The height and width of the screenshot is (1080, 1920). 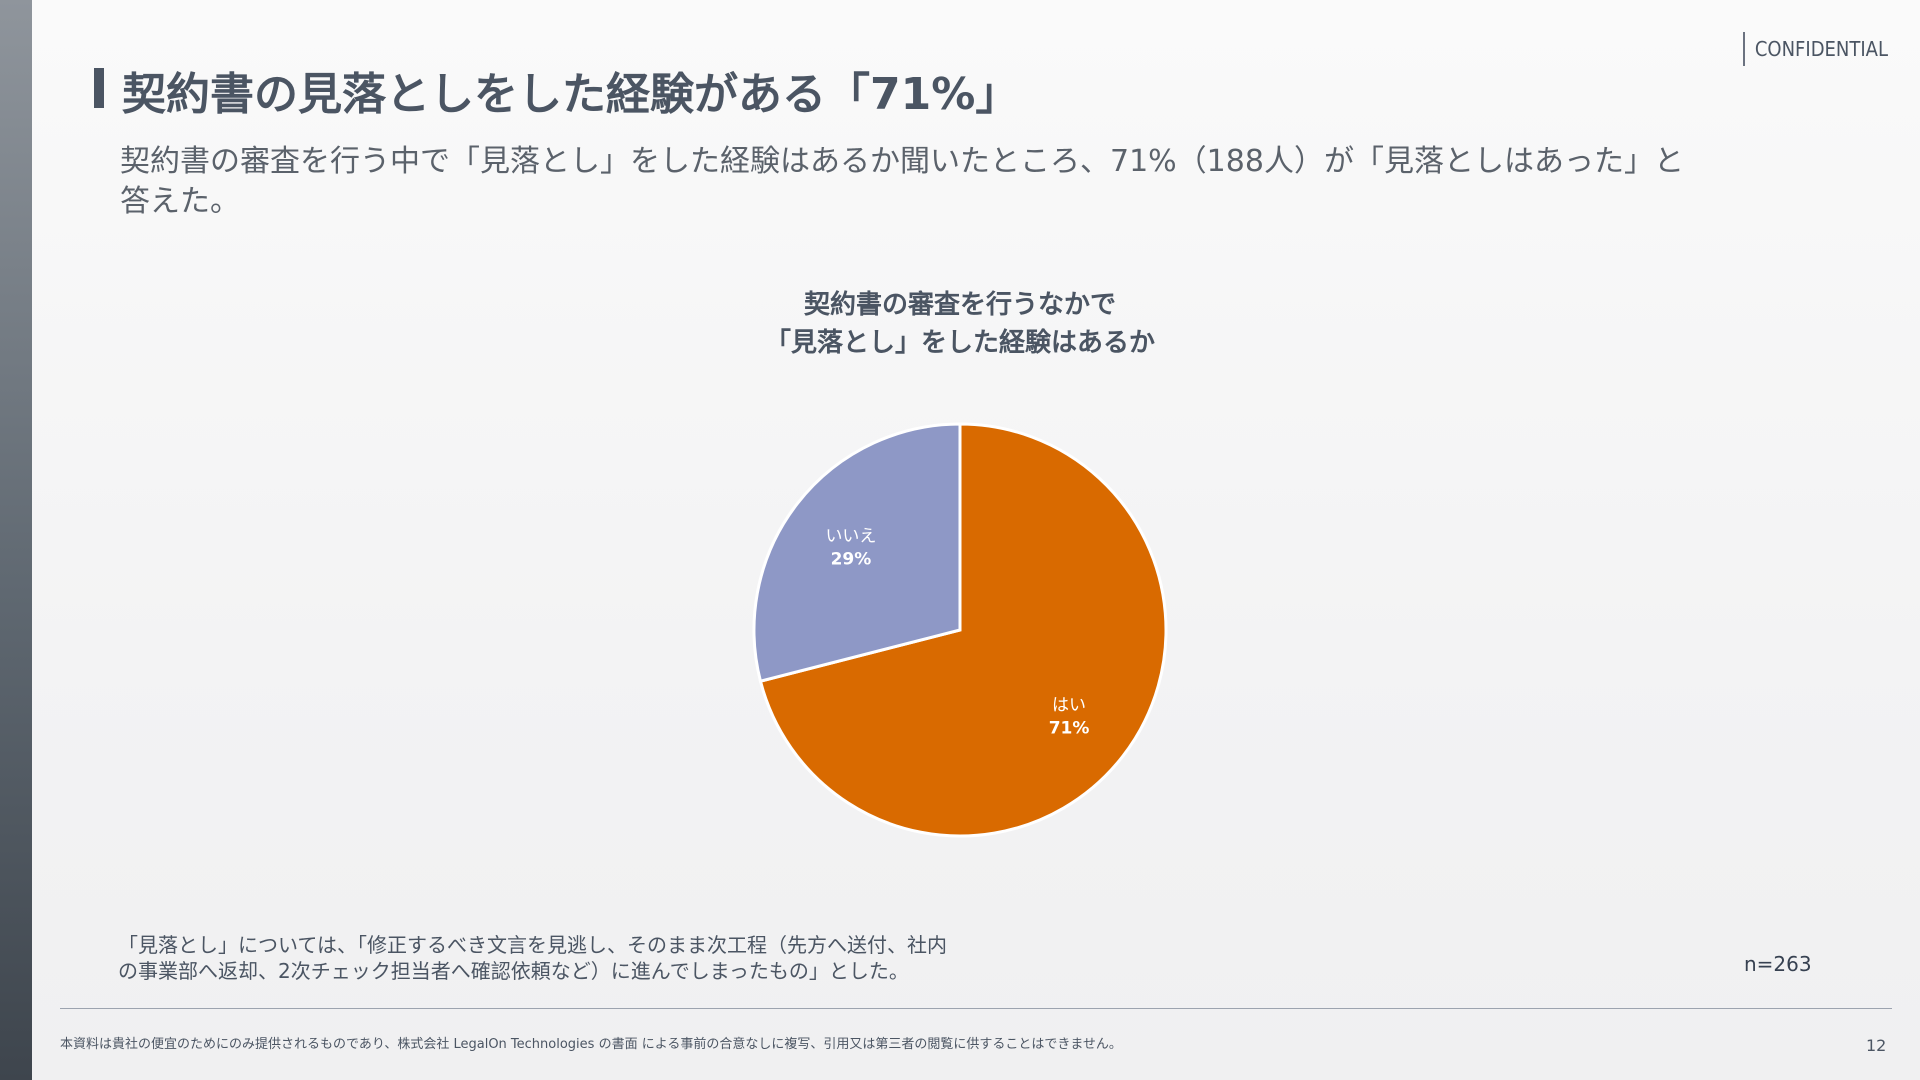 I want to click on sample-size: n=263, so click(x=1778, y=964).